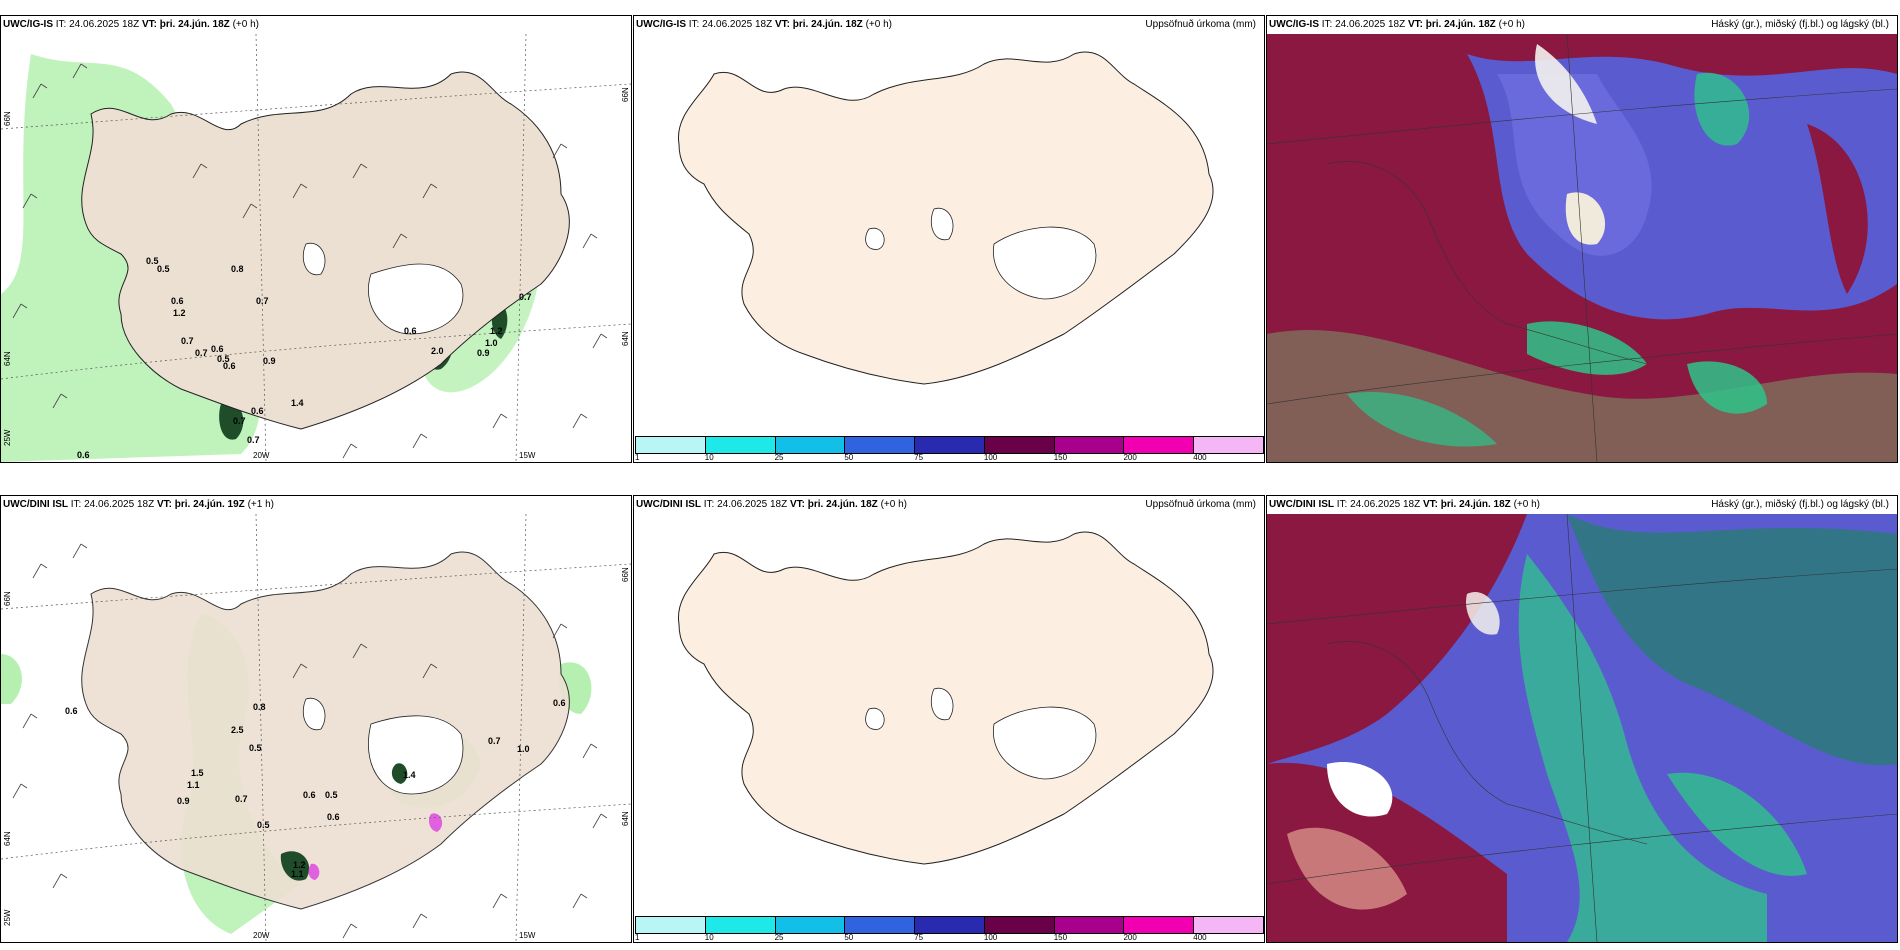 The width and height of the screenshot is (1900, 950). I want to click on svg-text: 2.5, so click(237, 730).